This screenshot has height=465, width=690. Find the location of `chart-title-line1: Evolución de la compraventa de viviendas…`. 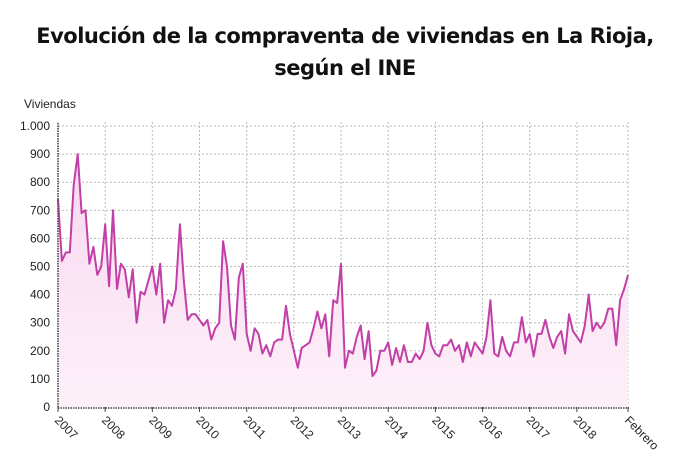

chart-title-line1: Evolución de la compraventa de viviendas… is located at coordinates (345, 36).